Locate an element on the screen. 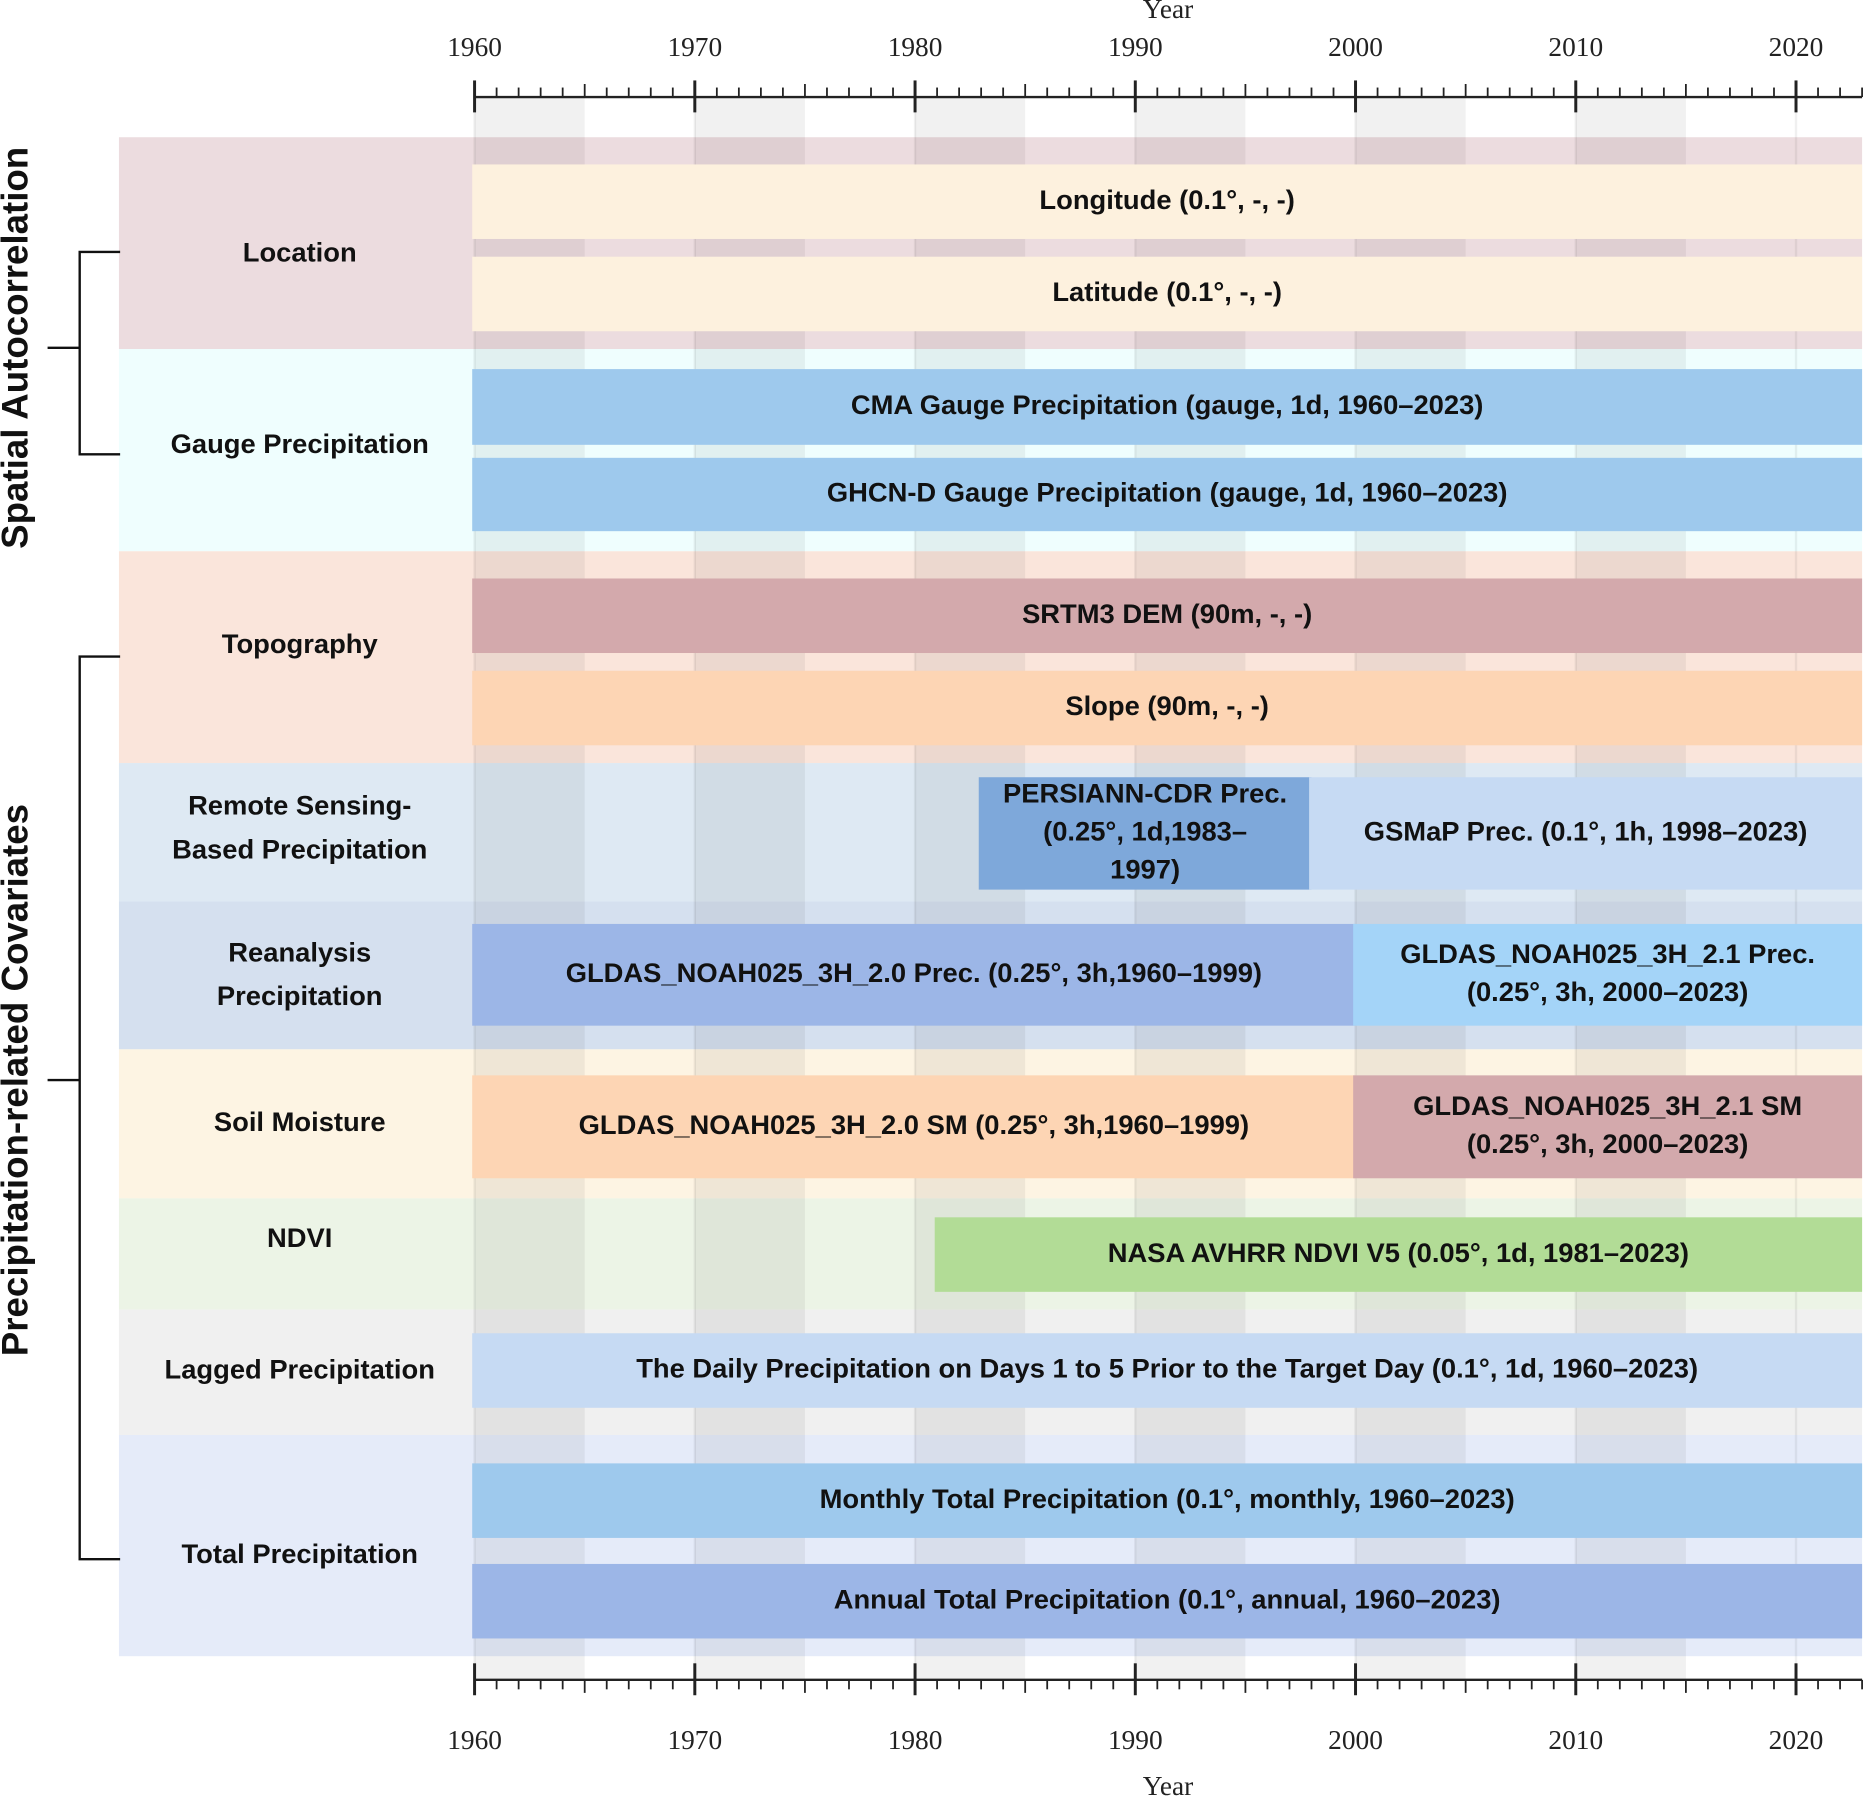 The image size is (1865, 1810). bar-label: SRTM3 DEM (90m, -, -) is located at coordinates (1167, 613).